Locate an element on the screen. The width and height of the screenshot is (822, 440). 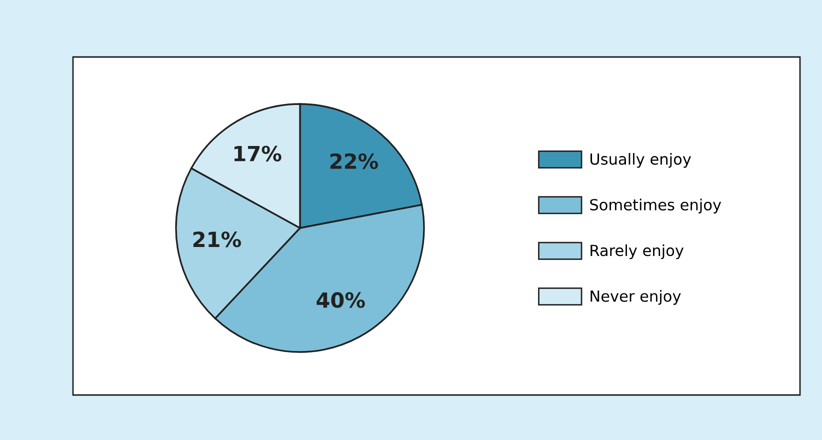
data-label: 40% is located at coordinates (340, 300).